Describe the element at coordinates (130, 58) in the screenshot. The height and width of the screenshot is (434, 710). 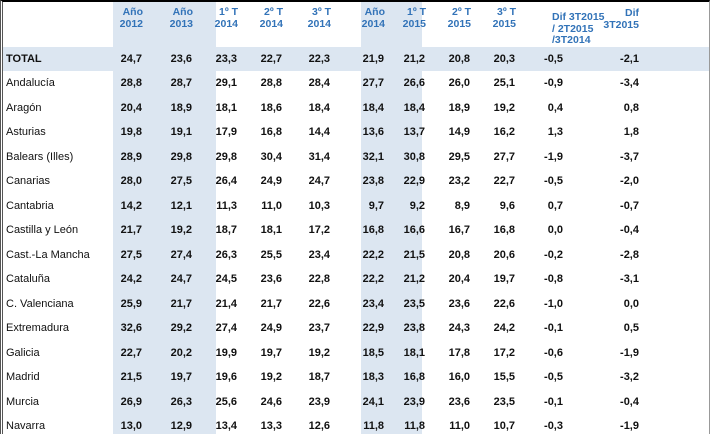
I see `value-cell: 24,7` at that location.